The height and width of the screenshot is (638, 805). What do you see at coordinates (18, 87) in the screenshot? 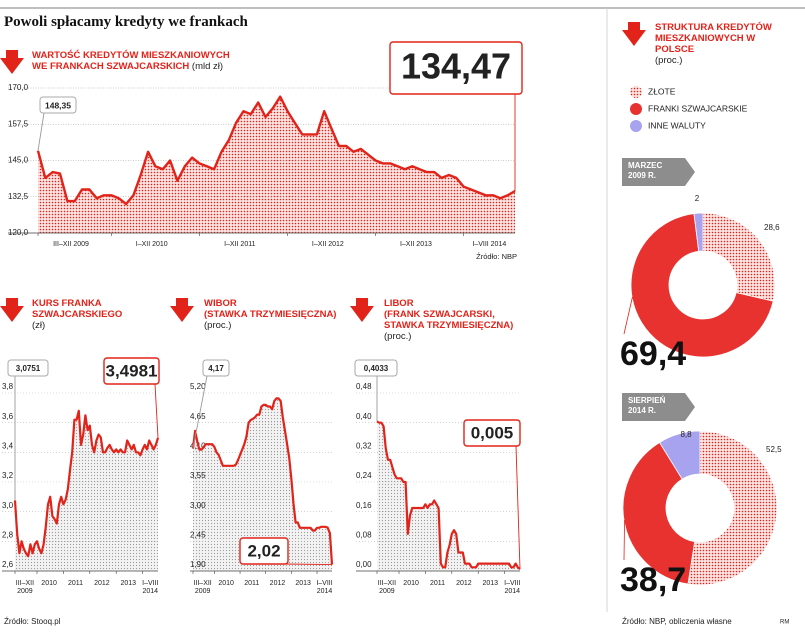
I see `y-tick-label: 170,0` at bounding box center [18, 87].